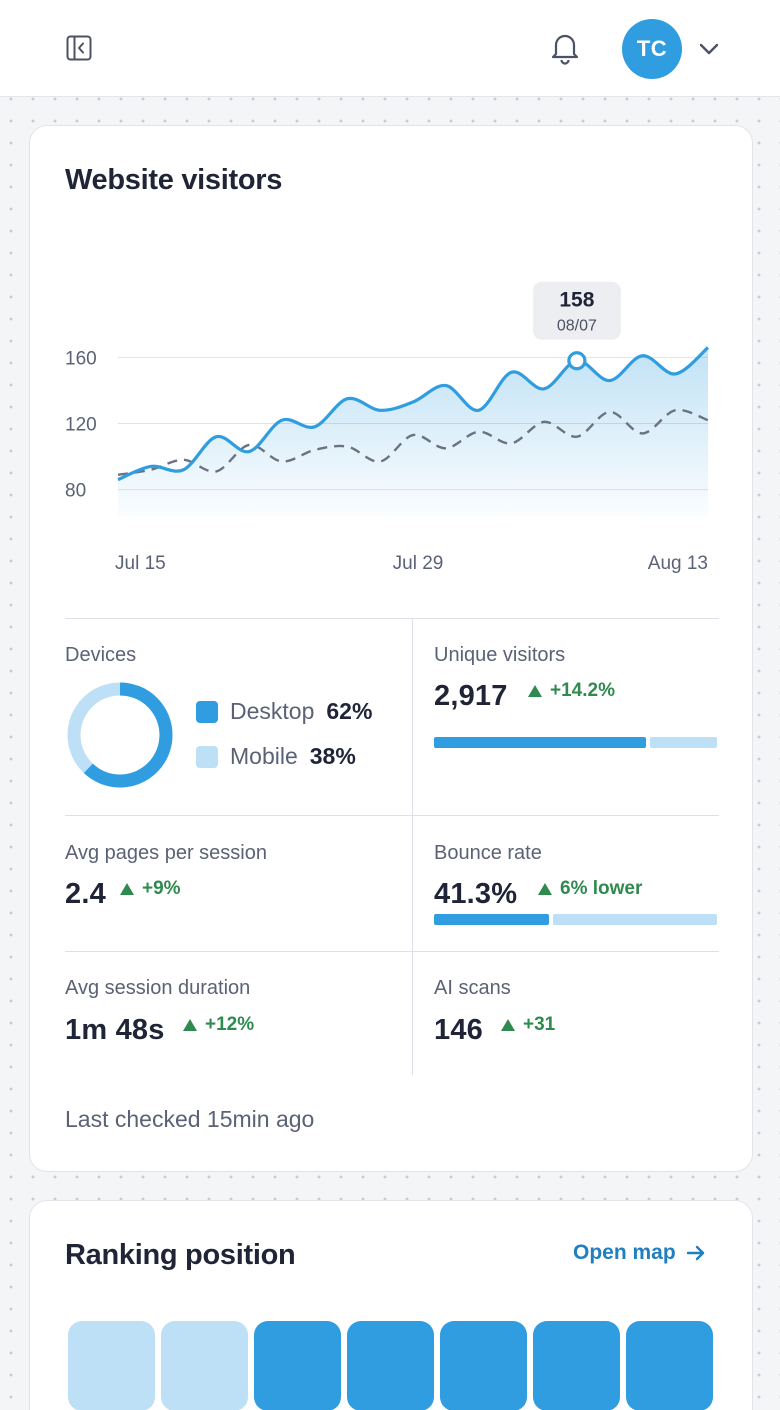  I want to click on tooltip-box, so click(576, 310).